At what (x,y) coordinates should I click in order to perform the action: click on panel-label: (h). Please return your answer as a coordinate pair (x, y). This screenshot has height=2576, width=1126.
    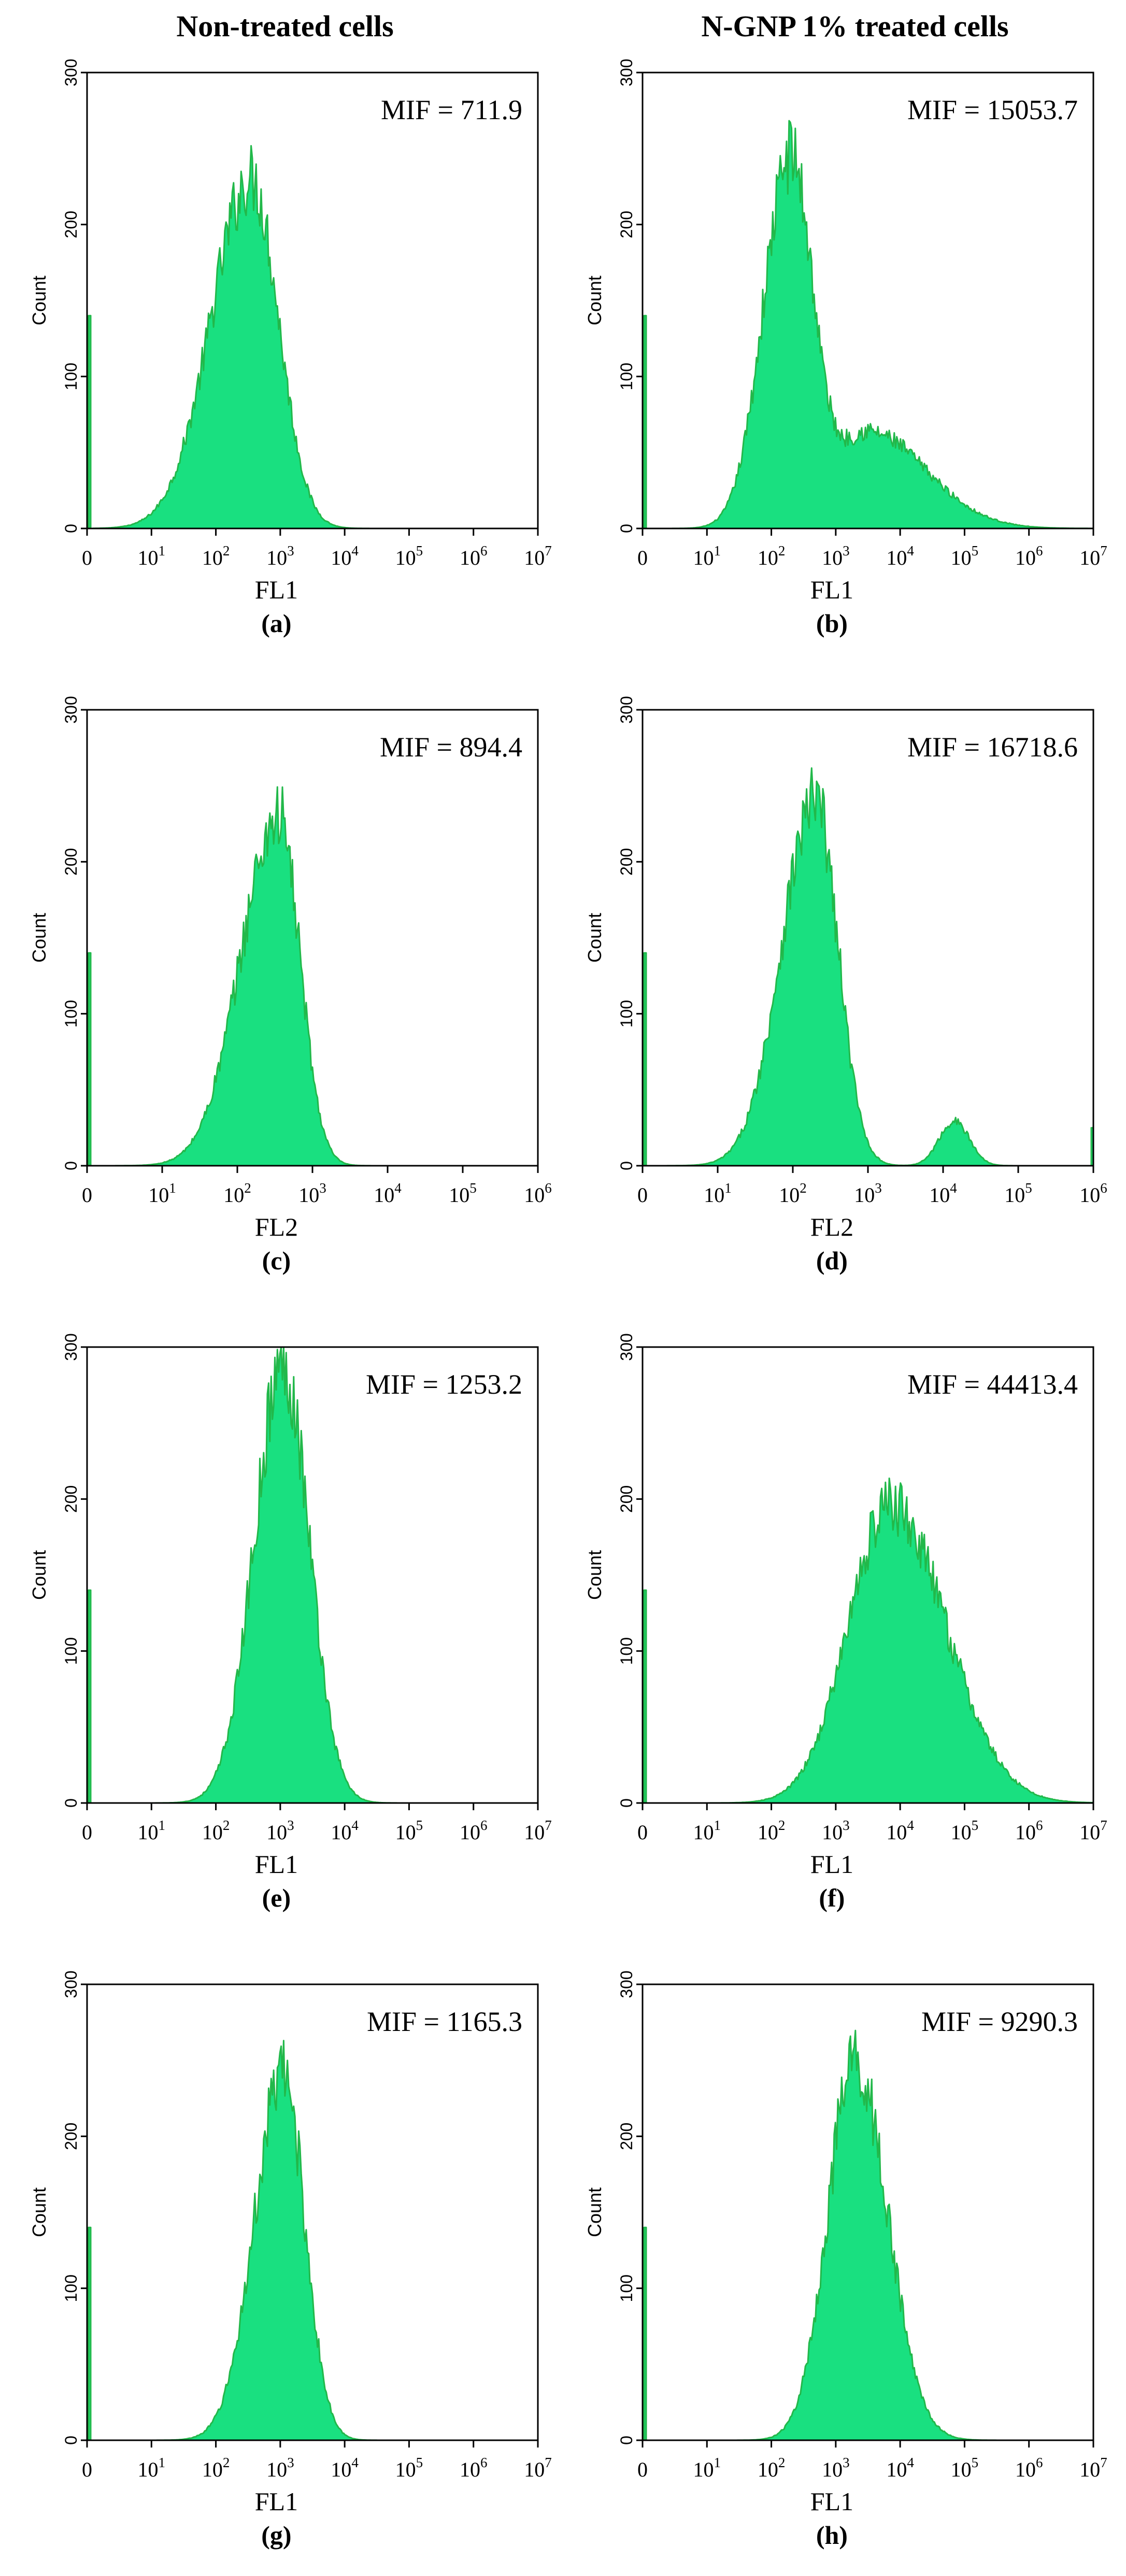
    Looking at the image, I should click on (832, 2535).